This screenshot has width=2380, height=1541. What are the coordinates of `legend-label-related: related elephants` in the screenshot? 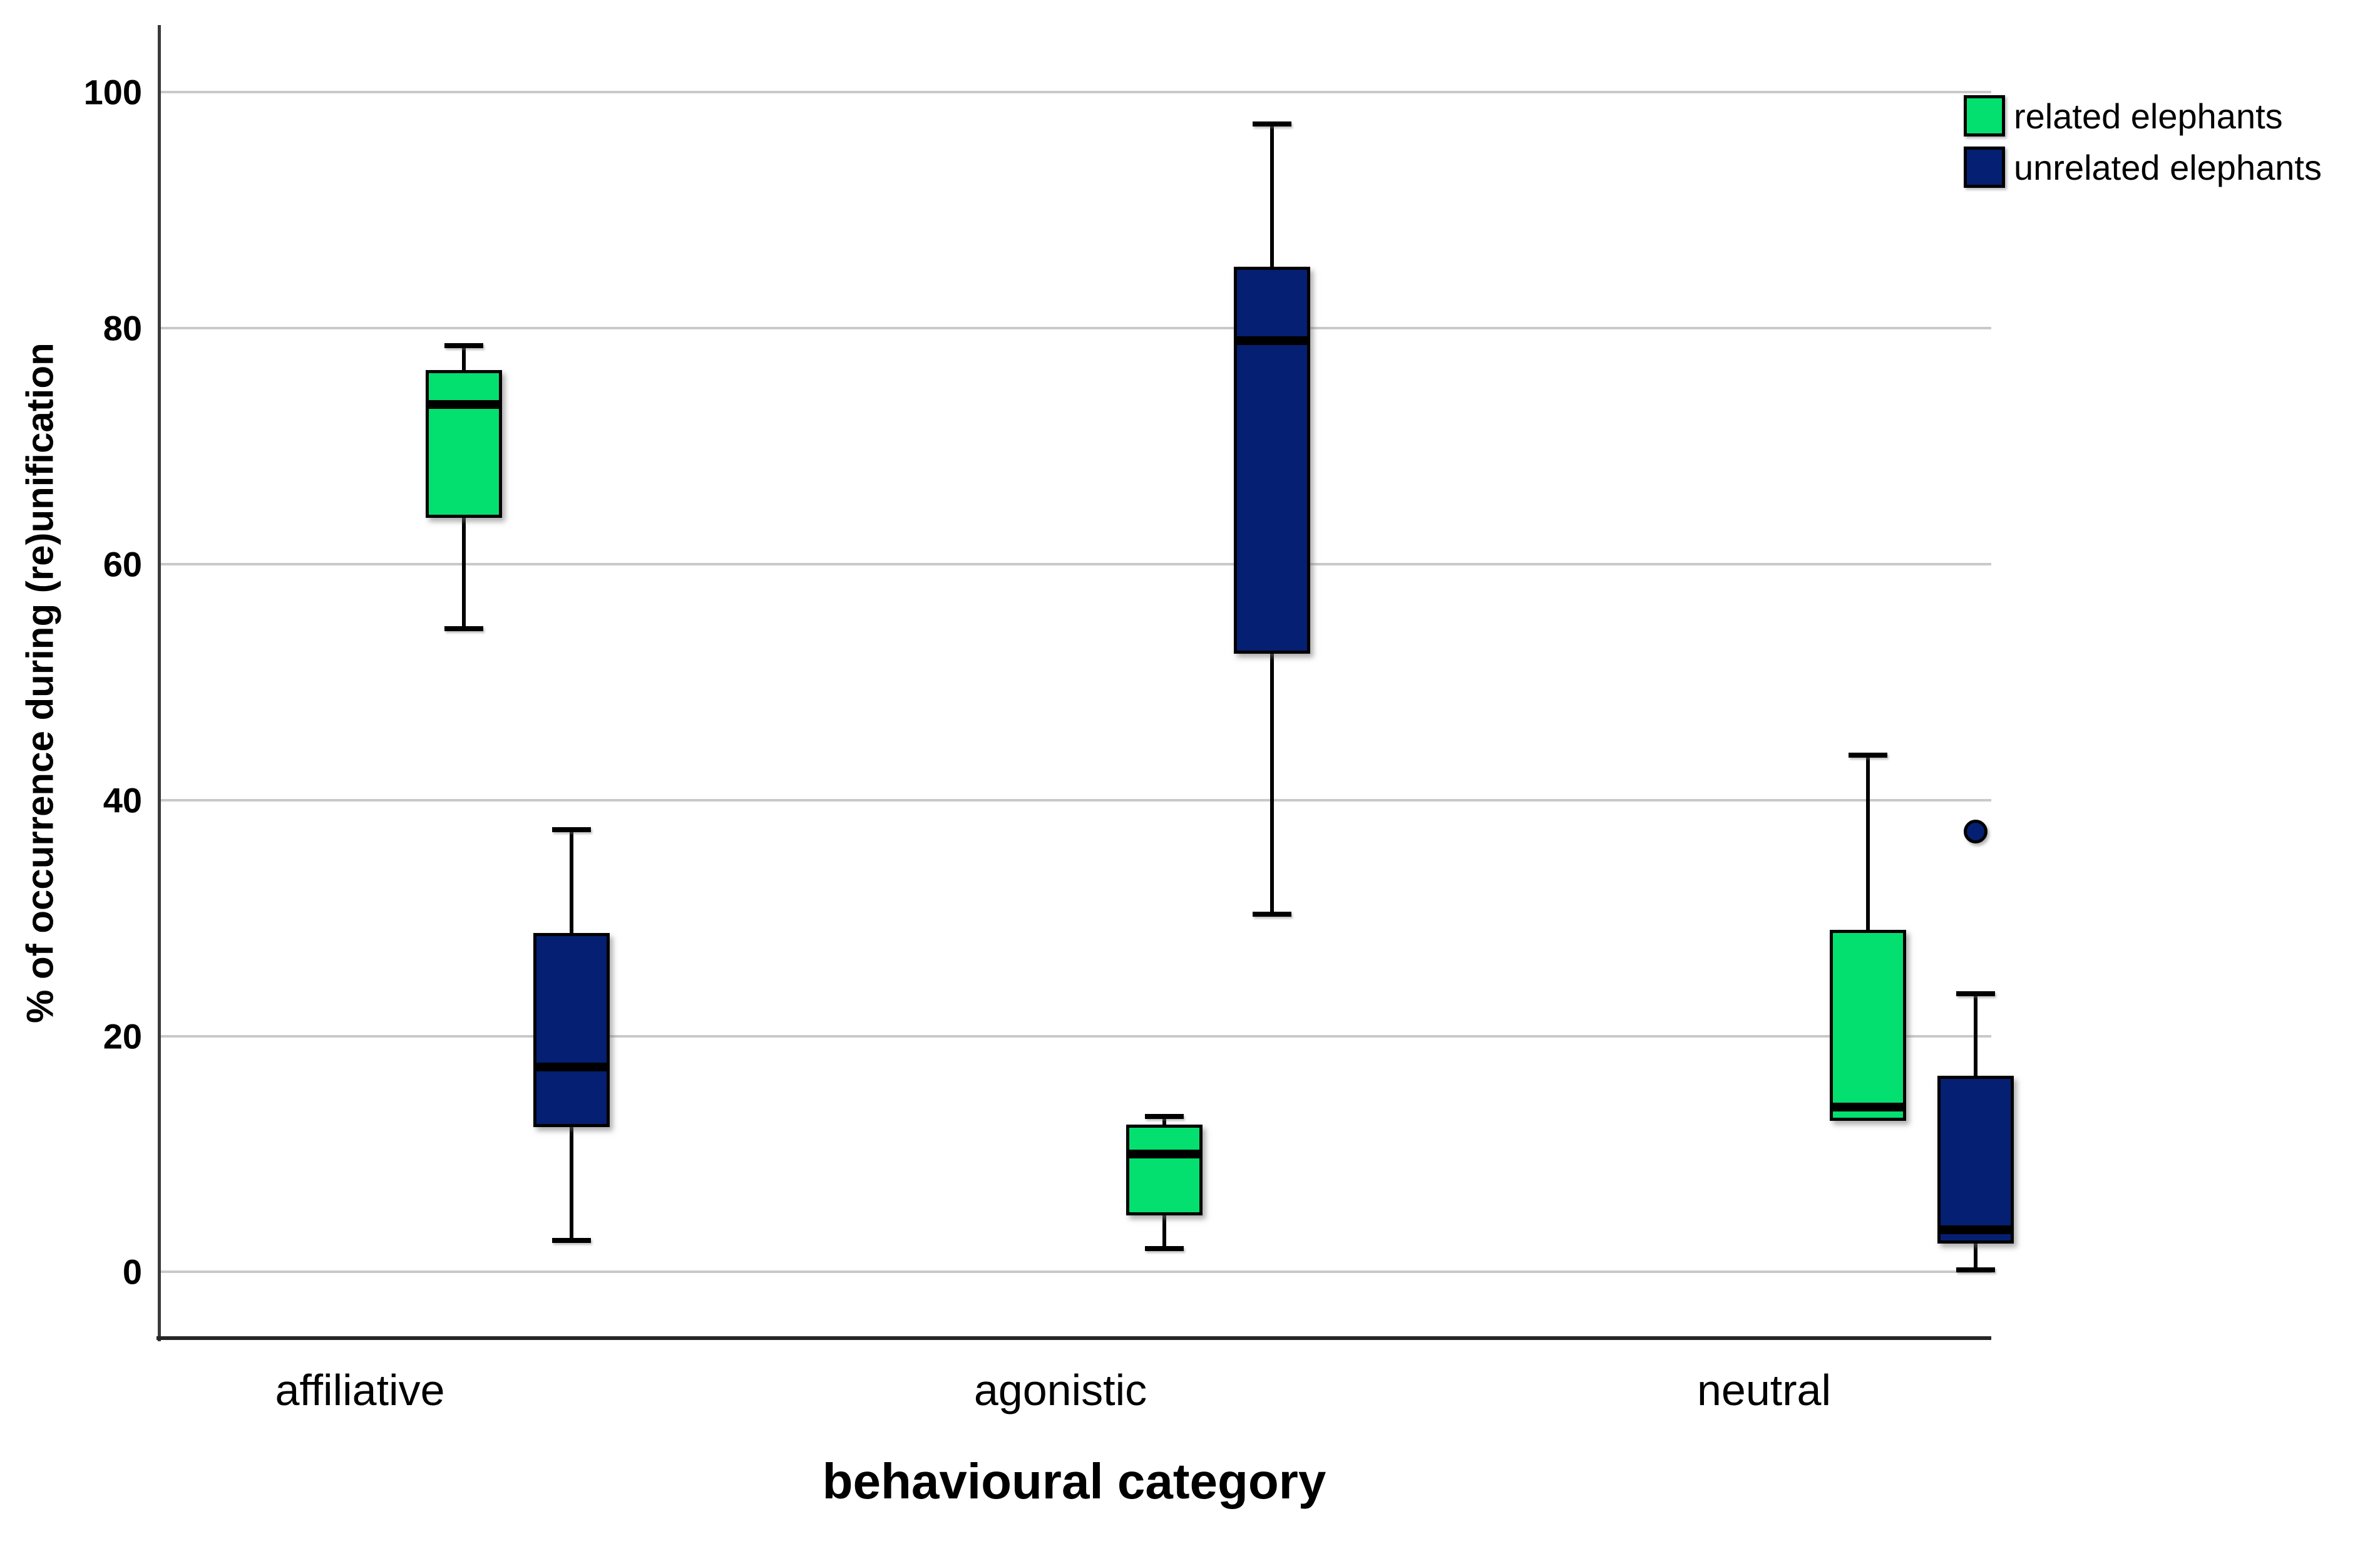 It's located at (2148, 116).